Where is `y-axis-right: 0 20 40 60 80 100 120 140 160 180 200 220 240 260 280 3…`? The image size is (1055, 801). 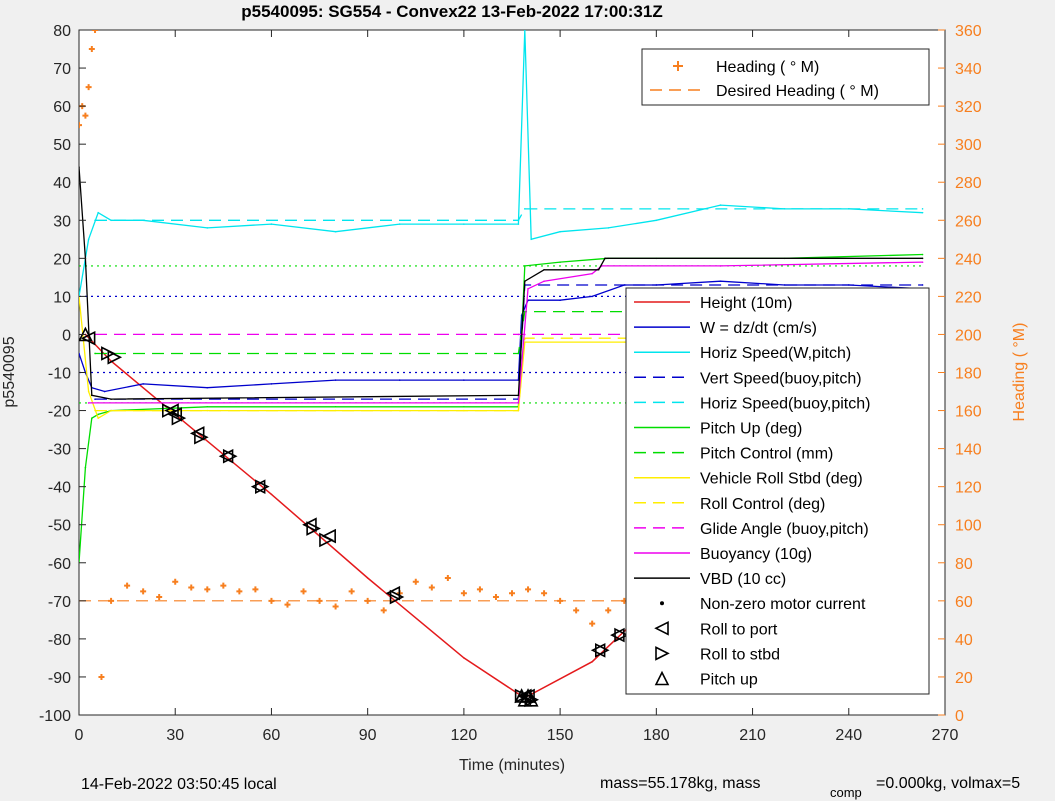 y-axis-right: 0 20 40 60 80 100 120 140 160 180 200 220 240 260 280 3… is located at coordinates (960, 374).